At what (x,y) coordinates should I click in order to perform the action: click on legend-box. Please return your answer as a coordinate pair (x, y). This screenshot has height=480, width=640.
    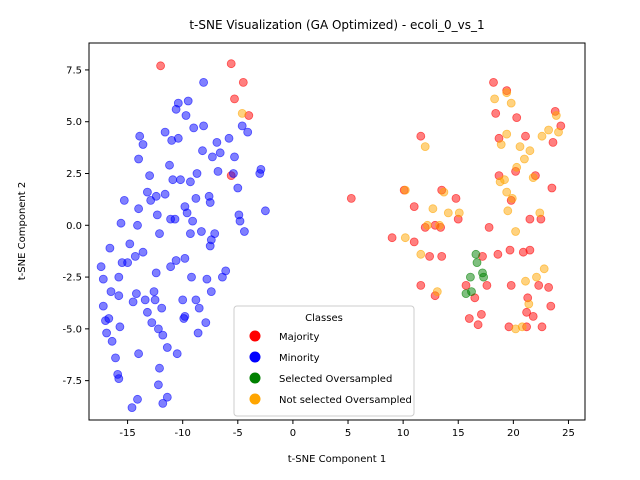
    Looking at the image, I should click on (324, 361).